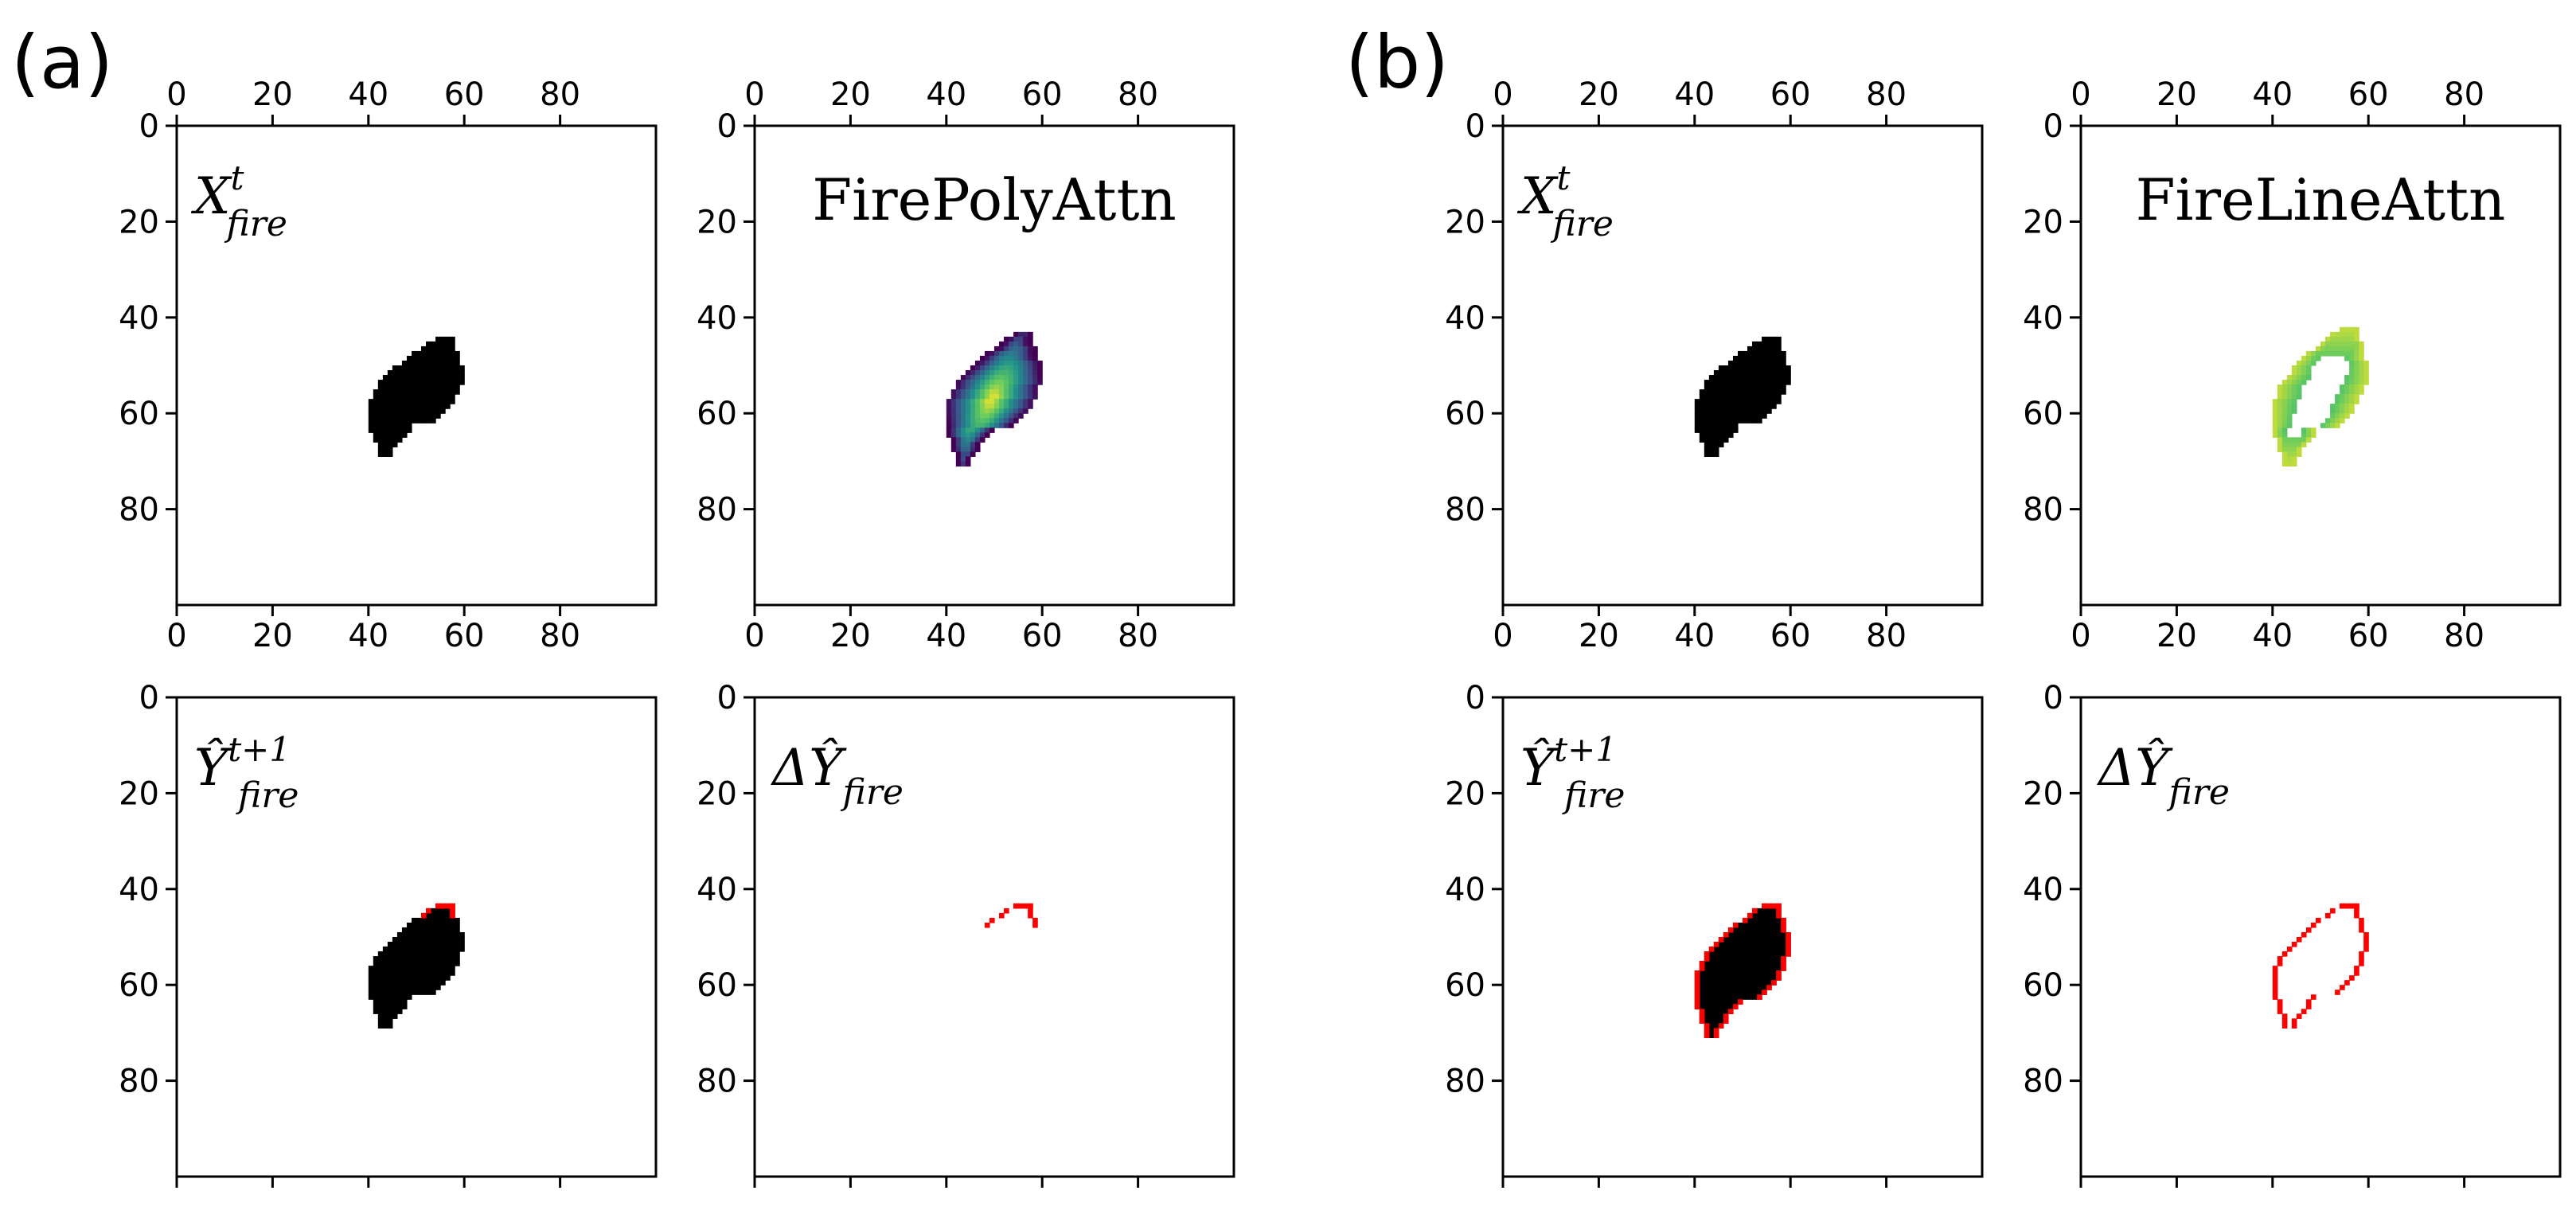  What do you see at coordinates (176, 636) in the screenshot?
I see `xtick-label-bottom: 0` at bounding box center [176, 636].